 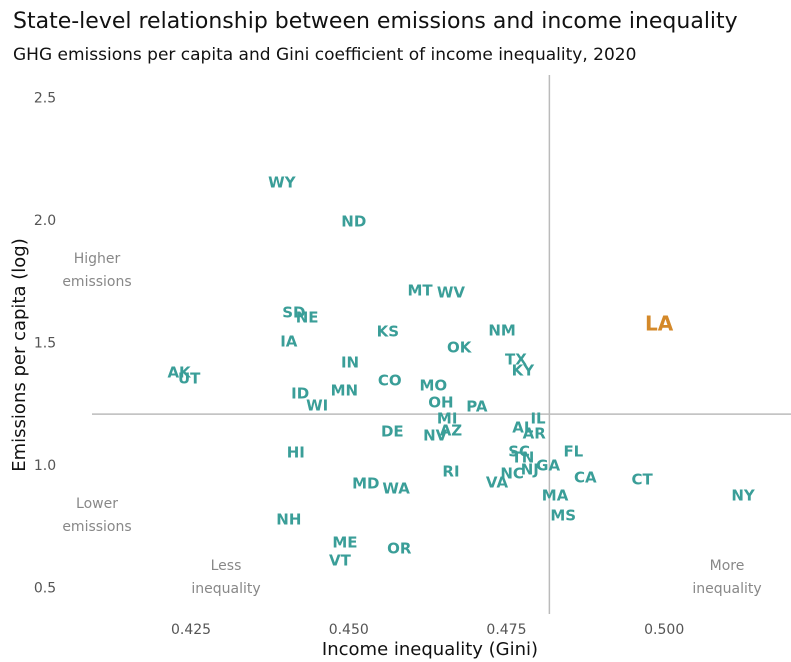 What do you see at coordinates (96, 270) in the screenshot?
I see `annotation: Higher emissions` at bounding box center [96, 270].